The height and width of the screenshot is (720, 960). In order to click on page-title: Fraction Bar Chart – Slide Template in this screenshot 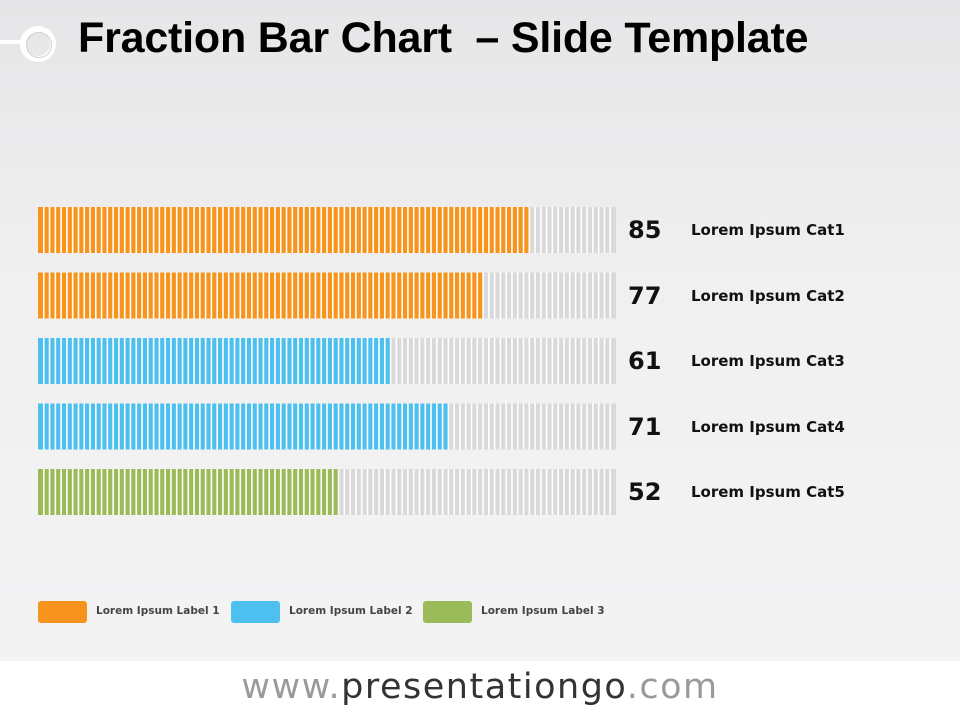, I will do `click(443, 38)`.